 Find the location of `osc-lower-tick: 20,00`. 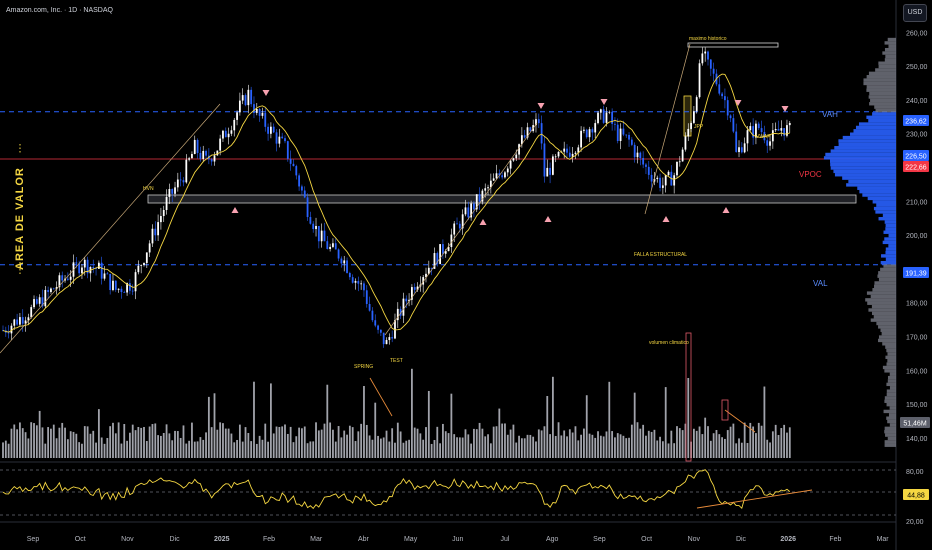

osc-lower-tick: 20,00 is located at coordinates (915, 522).